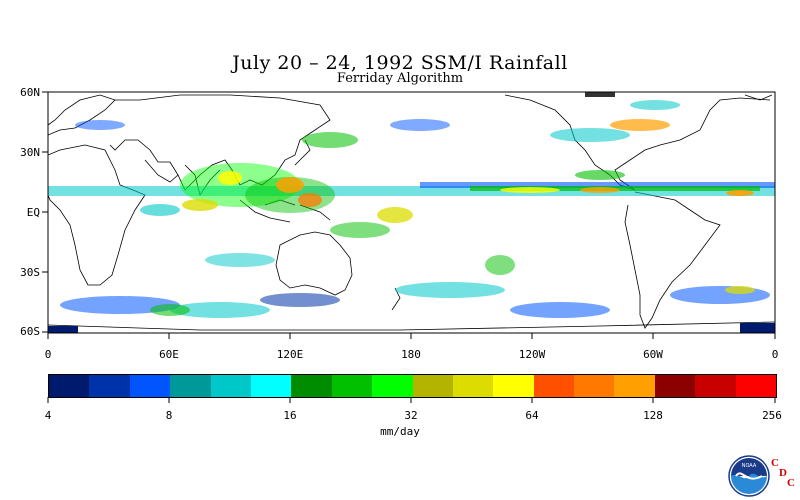 The image size is (800, 500). Describe the element at coordinates (285, 211) in the screenshot. I see `coast-indonesia` at that location.